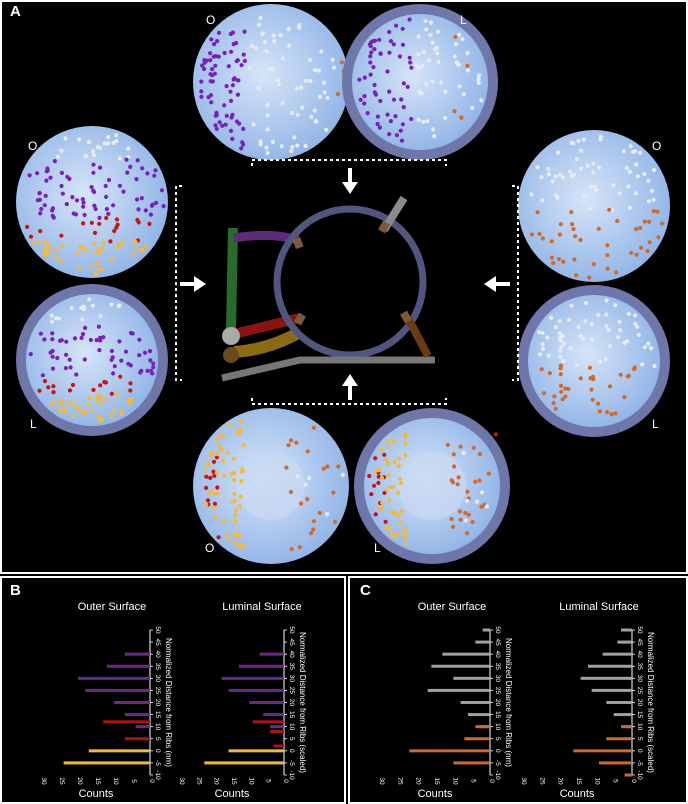 Image resolution: width=688 pixels, height=804 pixels. What do you see at coordinates (277, 727) in the screenshot?
I see `bar-violet` at bounding box center [277, 727].